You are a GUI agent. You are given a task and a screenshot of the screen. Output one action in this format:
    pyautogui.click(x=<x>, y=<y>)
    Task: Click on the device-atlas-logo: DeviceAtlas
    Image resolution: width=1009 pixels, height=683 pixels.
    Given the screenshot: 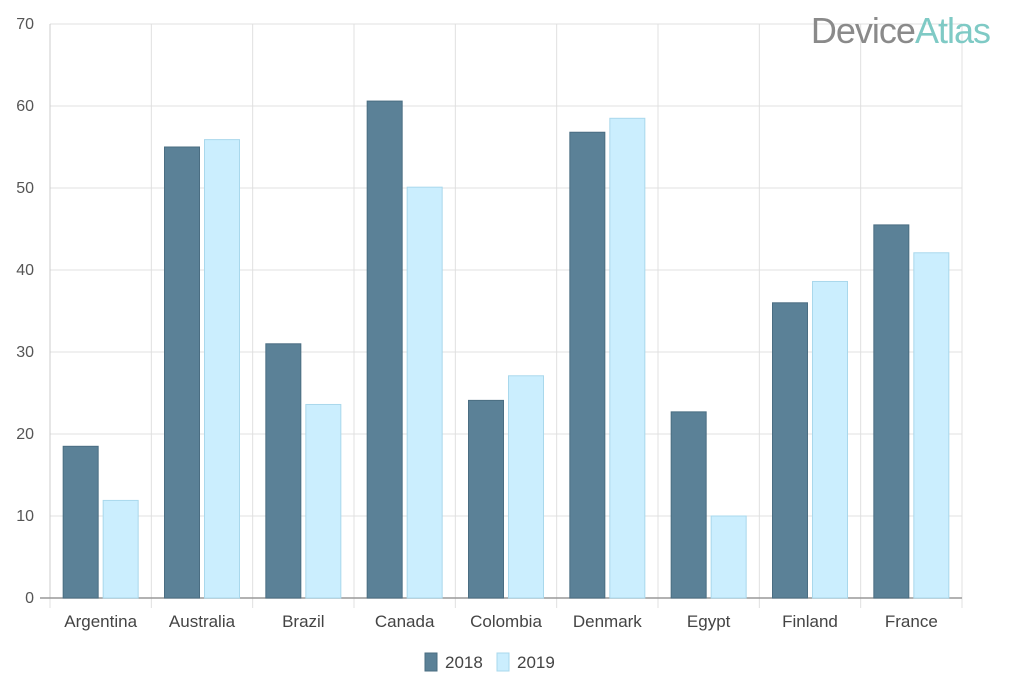 What is the action you would take?
    pyautogui.click(x=900, y=30)
    